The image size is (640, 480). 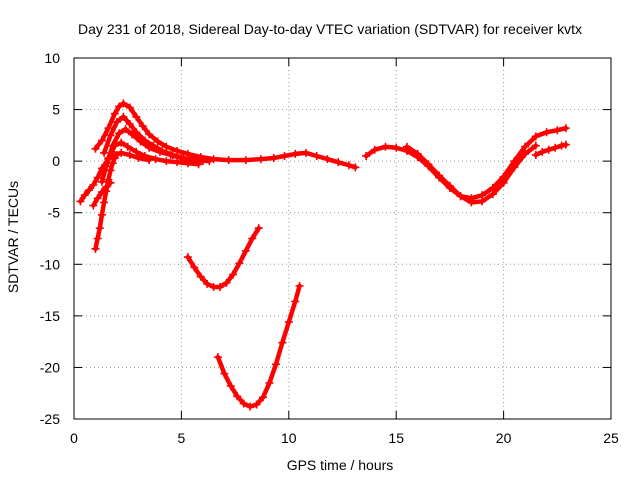 What do you see at coordinates (52, 58) in the screenshot?
I see `y-tick-label: 10` at bounding box center [52, 58].